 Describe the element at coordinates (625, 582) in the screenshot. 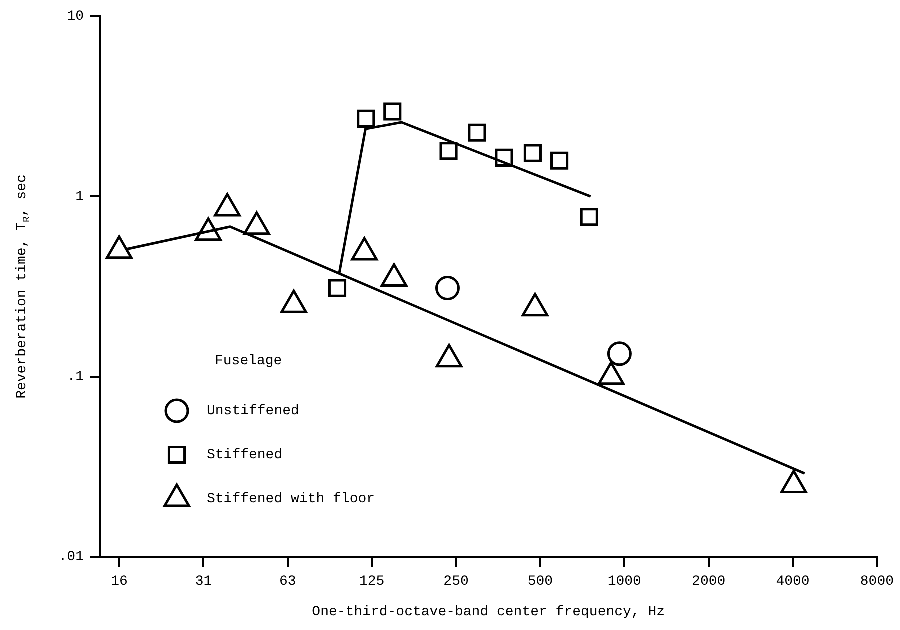

I see `x-tick-label: 1000` at that location.